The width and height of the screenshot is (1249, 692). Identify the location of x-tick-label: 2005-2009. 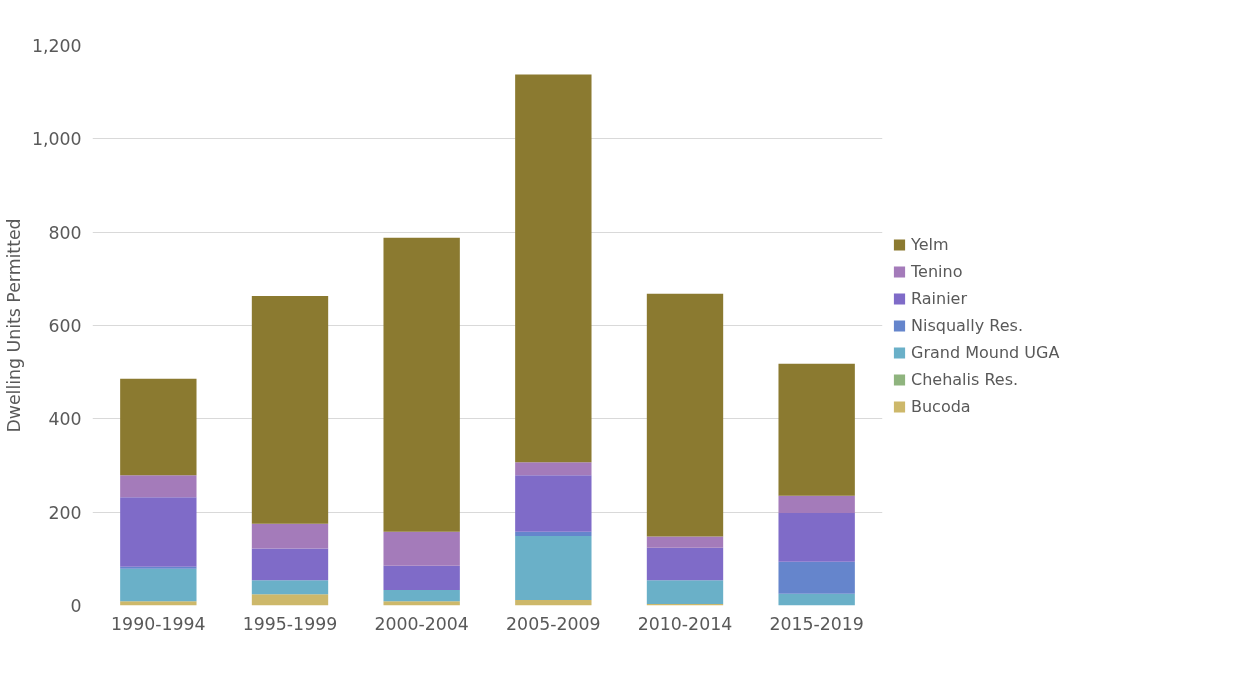
(553, 623).